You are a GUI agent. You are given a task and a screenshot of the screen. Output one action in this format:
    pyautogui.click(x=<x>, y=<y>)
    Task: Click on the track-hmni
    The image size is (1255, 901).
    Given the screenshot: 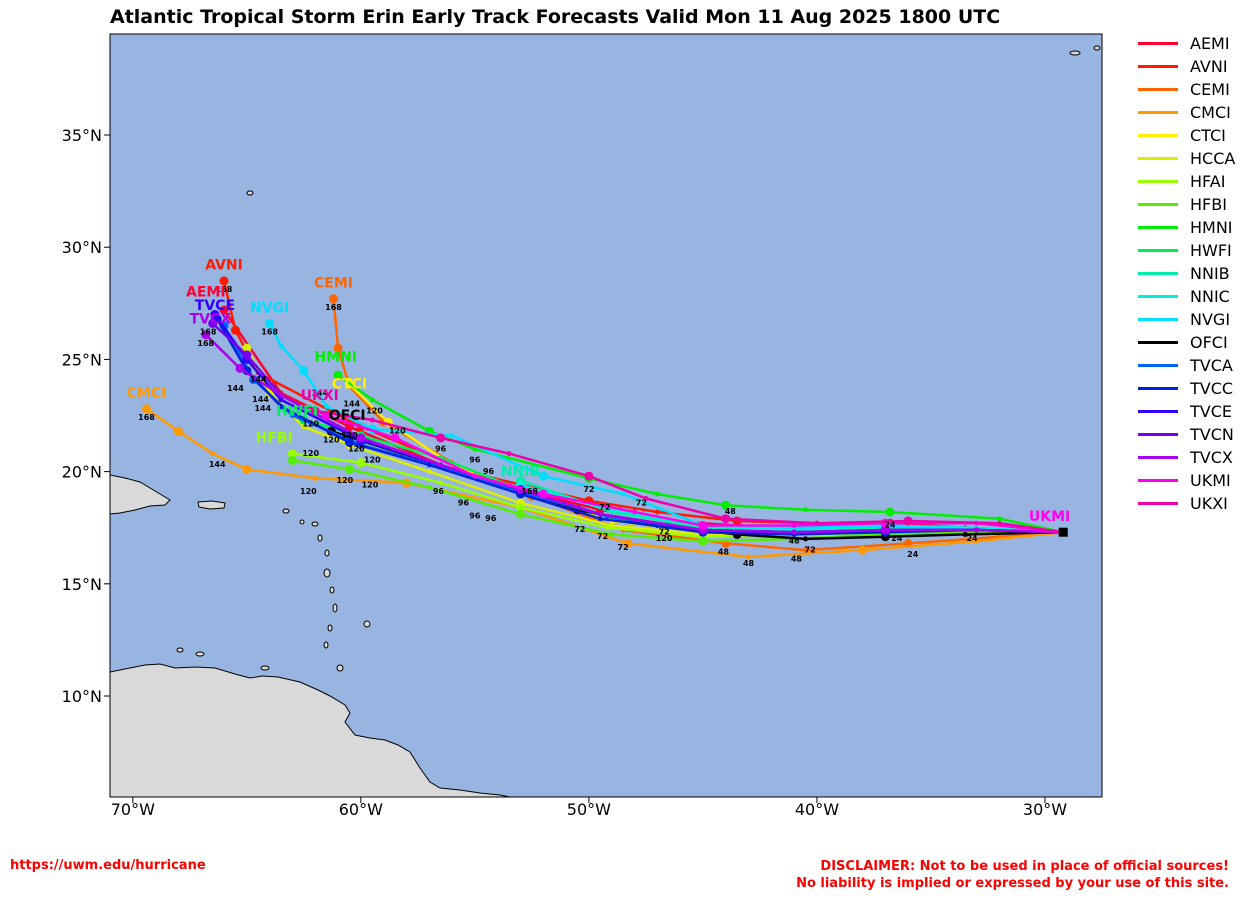 What is the action you would take?
    pyautogui.click(x=698, y=452)
    